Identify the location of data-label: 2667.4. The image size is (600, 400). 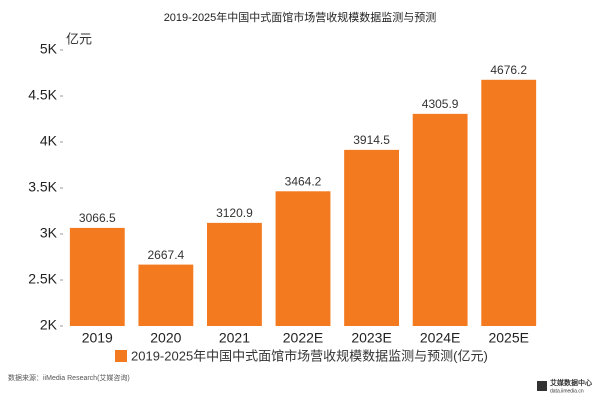
(166, 255).